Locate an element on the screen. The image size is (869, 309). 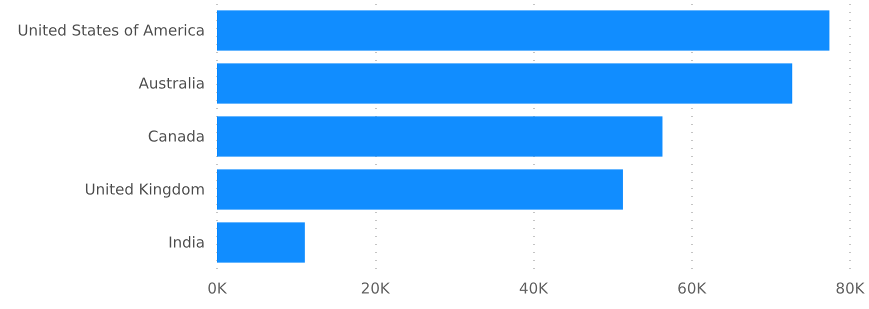
x-tick-label: 20K is located at coordinates (375, 289).